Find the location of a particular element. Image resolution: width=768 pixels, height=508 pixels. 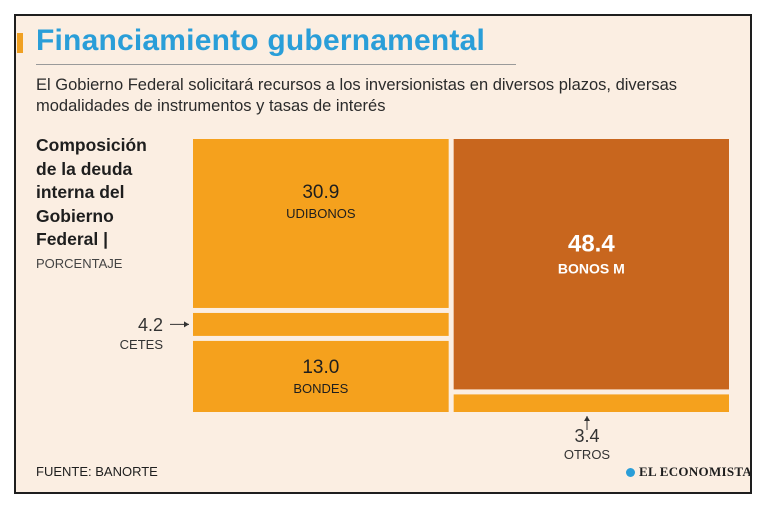

category-label-otros: OTROS is located at coordinates (587, 454).